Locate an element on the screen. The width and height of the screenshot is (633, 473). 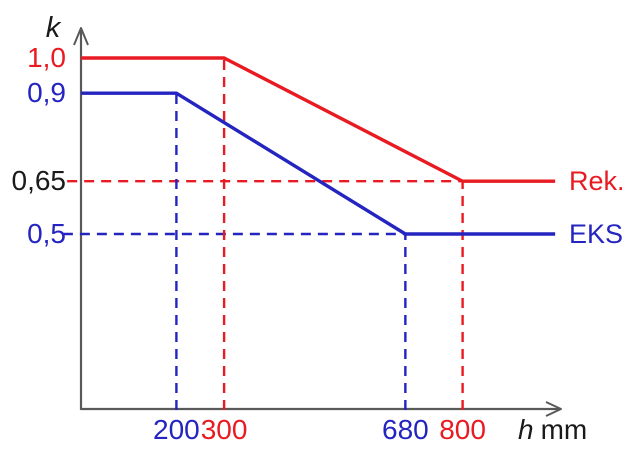
x-tick-300: 300 is located at coordinates (224, 429).